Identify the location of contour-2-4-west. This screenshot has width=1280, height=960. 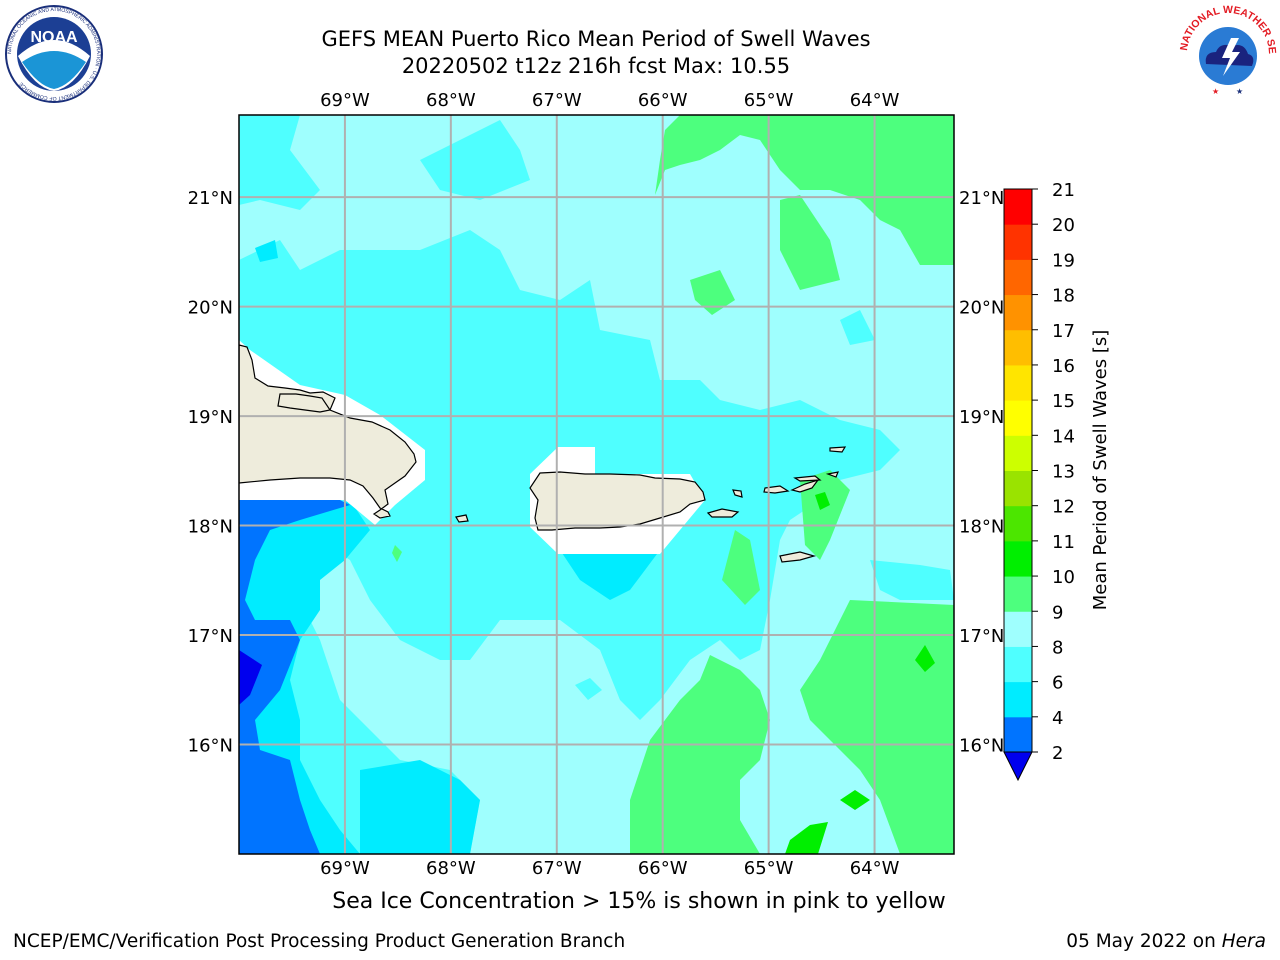
(294, 677).